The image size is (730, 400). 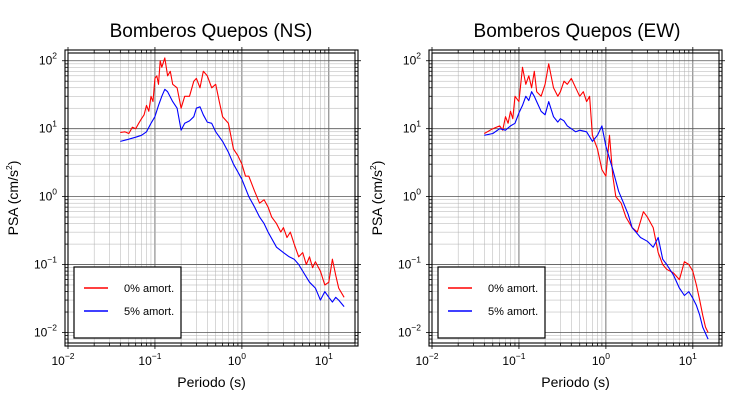 I want to click on chart-title: Bomberos Quepos (EW), so click(x=577, y=31).